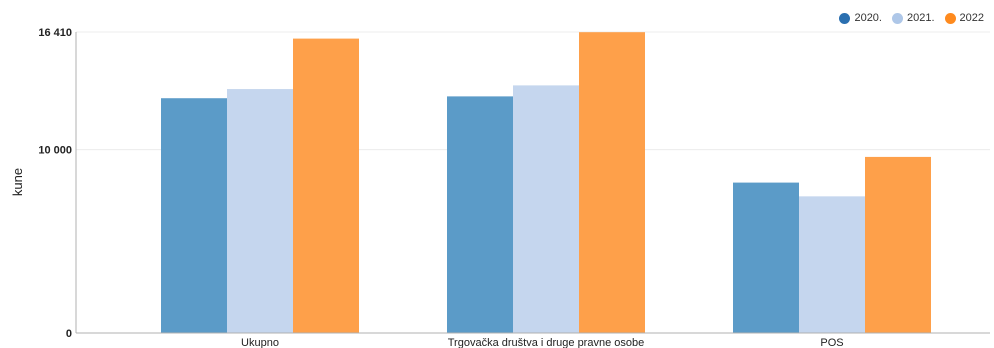 Image resolution: width=994 pixels, height=348 pixels. I want to click on y-tick-label: 16 410, so click(55, 33).